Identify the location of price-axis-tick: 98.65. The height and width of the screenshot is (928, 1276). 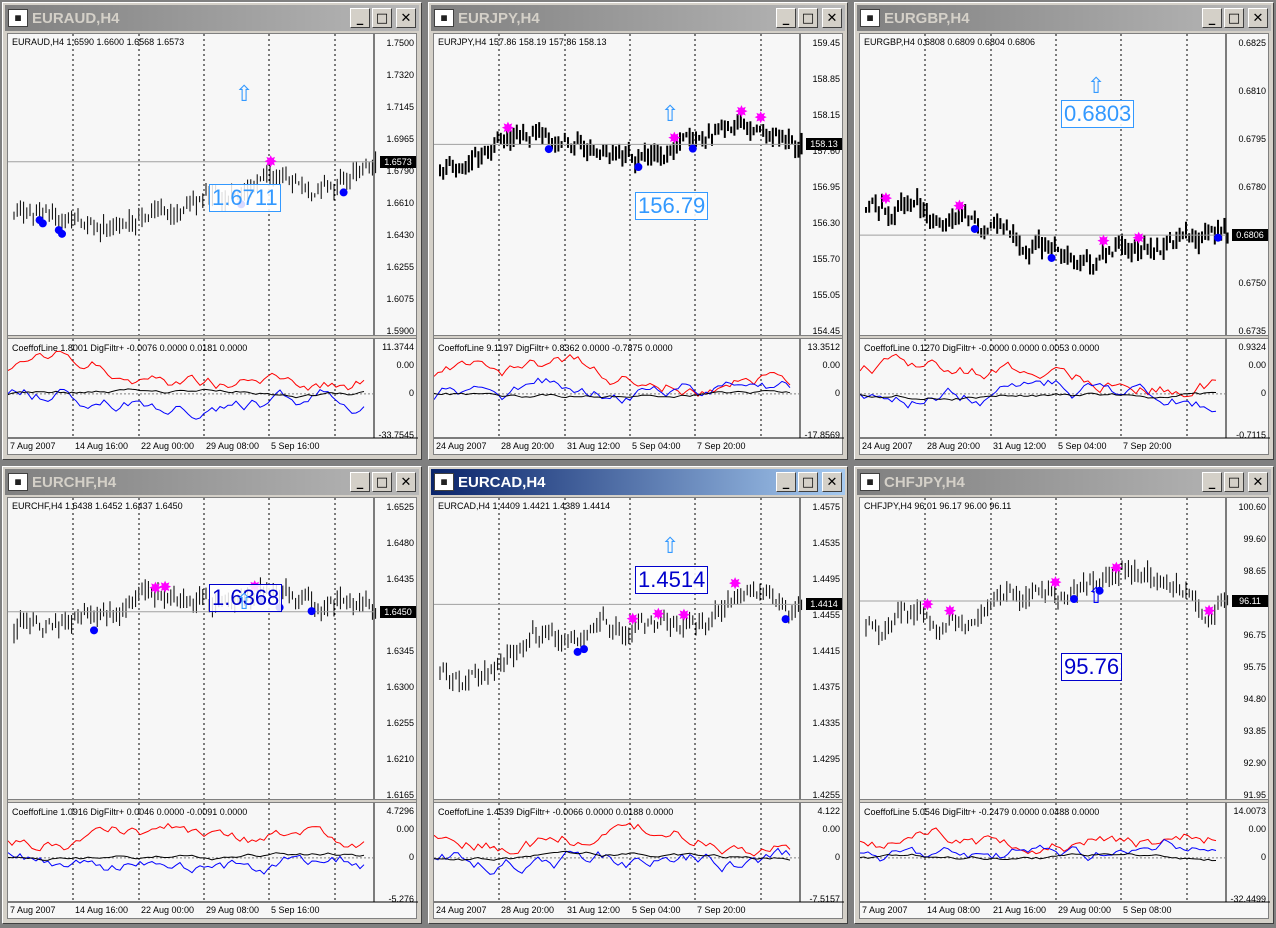
(1254, 571).